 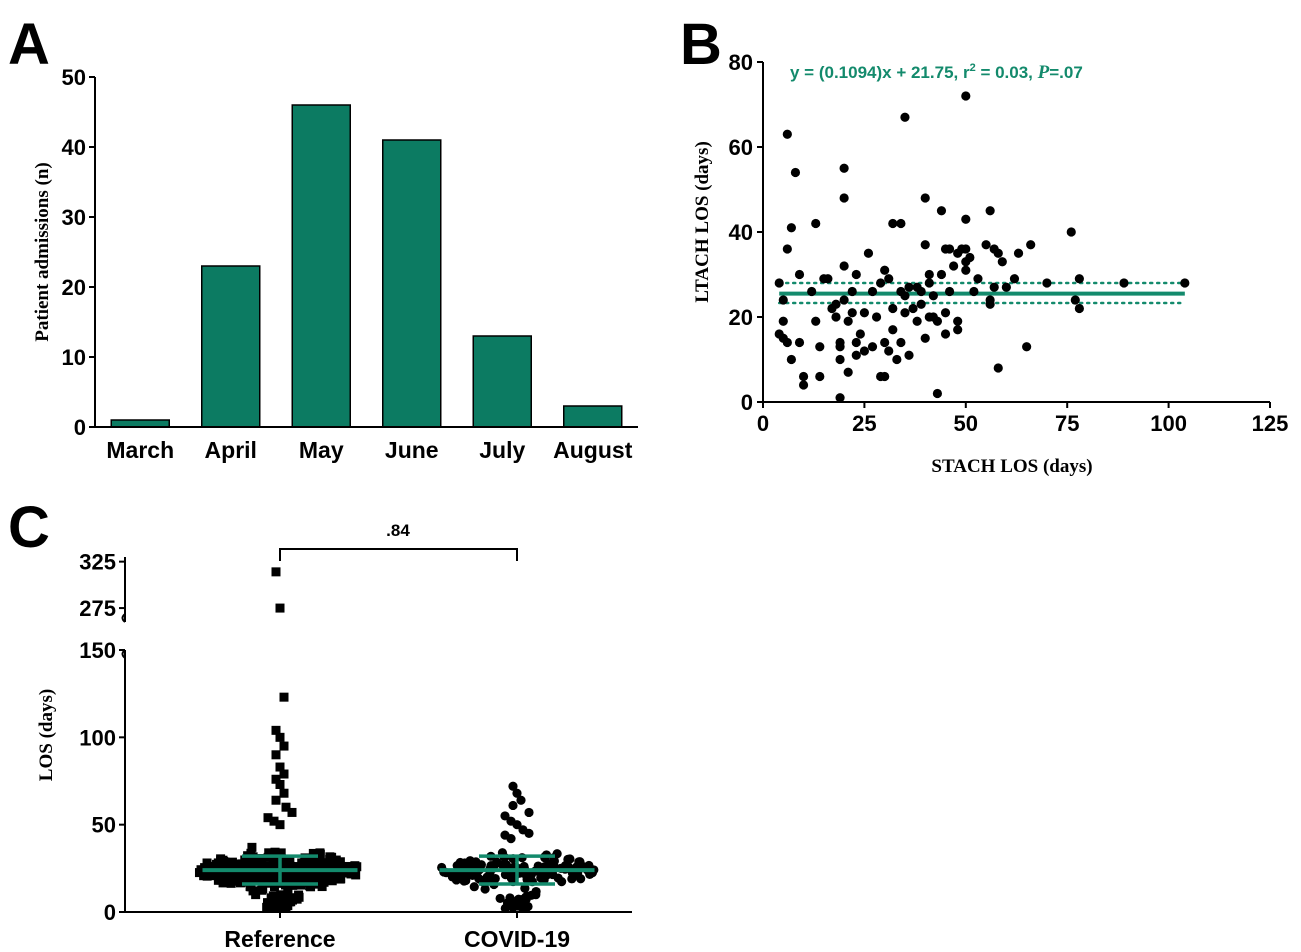 What do you see at coordinates (231, 346) in the screenshot?
I see `bar-april` at bounding box center [231, 346].